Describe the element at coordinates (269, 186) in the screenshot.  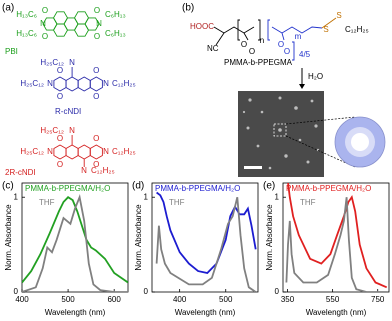
I see `panel-label: (e)` at that location.